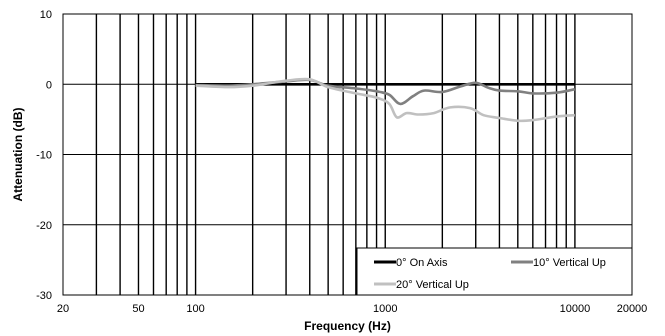 This screenshot has width=665, height=336. What do you see at coordinates (44, 296) in the screenshot?
I see `y-tick-label: -30` at bounding box center [44, 296].